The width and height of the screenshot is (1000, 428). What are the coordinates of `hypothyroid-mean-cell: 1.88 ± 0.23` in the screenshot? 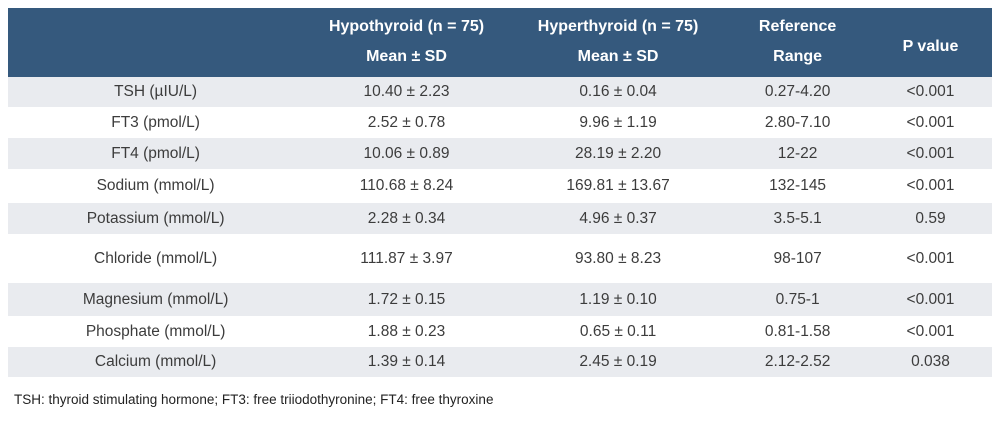 It's located at (406, 331).